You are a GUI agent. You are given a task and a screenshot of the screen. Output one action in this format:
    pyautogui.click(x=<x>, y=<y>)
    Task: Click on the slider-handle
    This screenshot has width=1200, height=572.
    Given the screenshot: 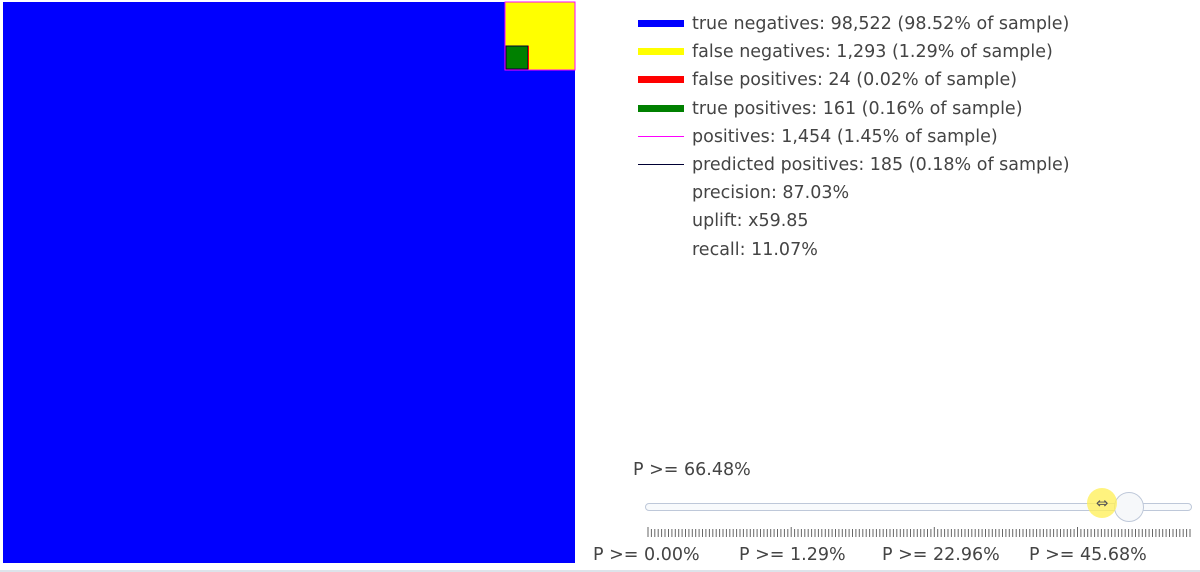 What is the action you would take?
    pyautogui.click(x=1129, y=507)
    